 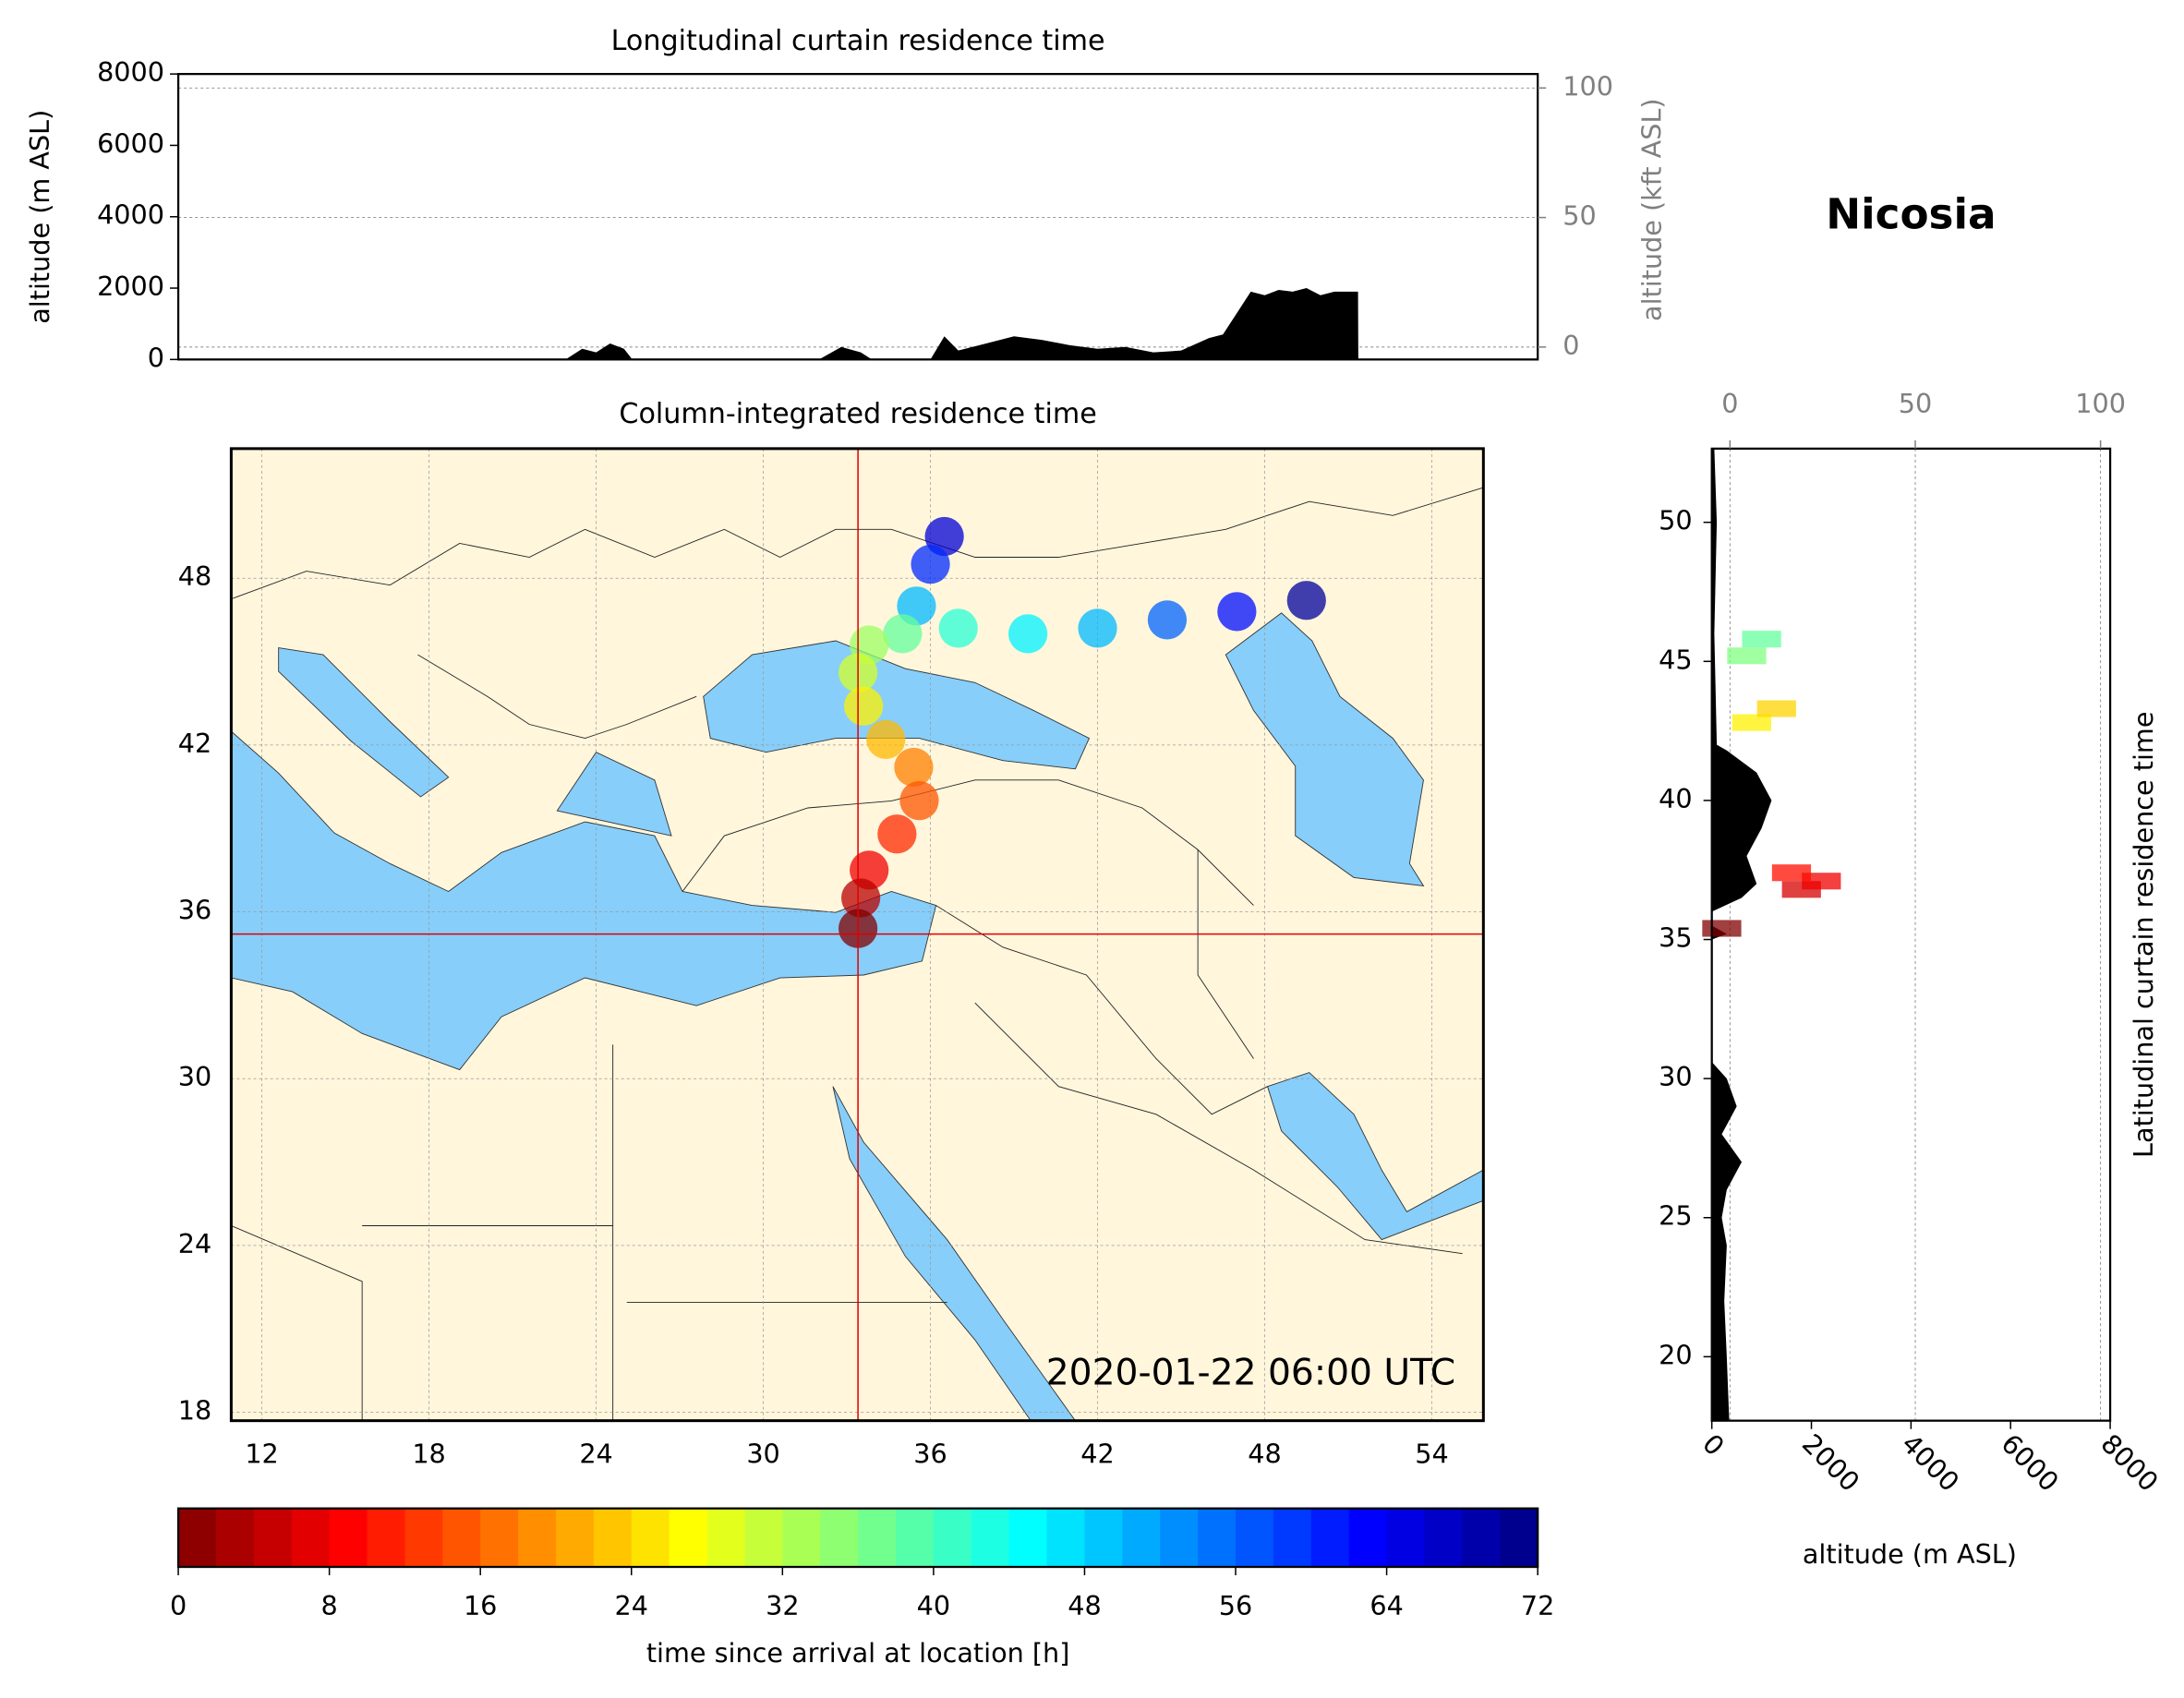 I want to click on x-tick-label: 32, so click(x=782, y=1605).